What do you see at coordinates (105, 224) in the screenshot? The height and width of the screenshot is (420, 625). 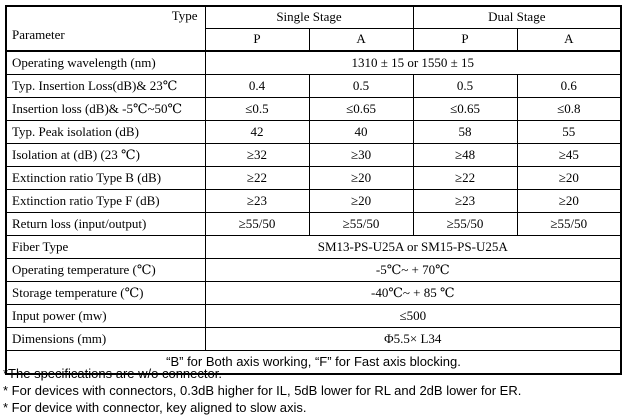 I see `row-label: Return loss (input/output)` at bounding box center [105, 224].